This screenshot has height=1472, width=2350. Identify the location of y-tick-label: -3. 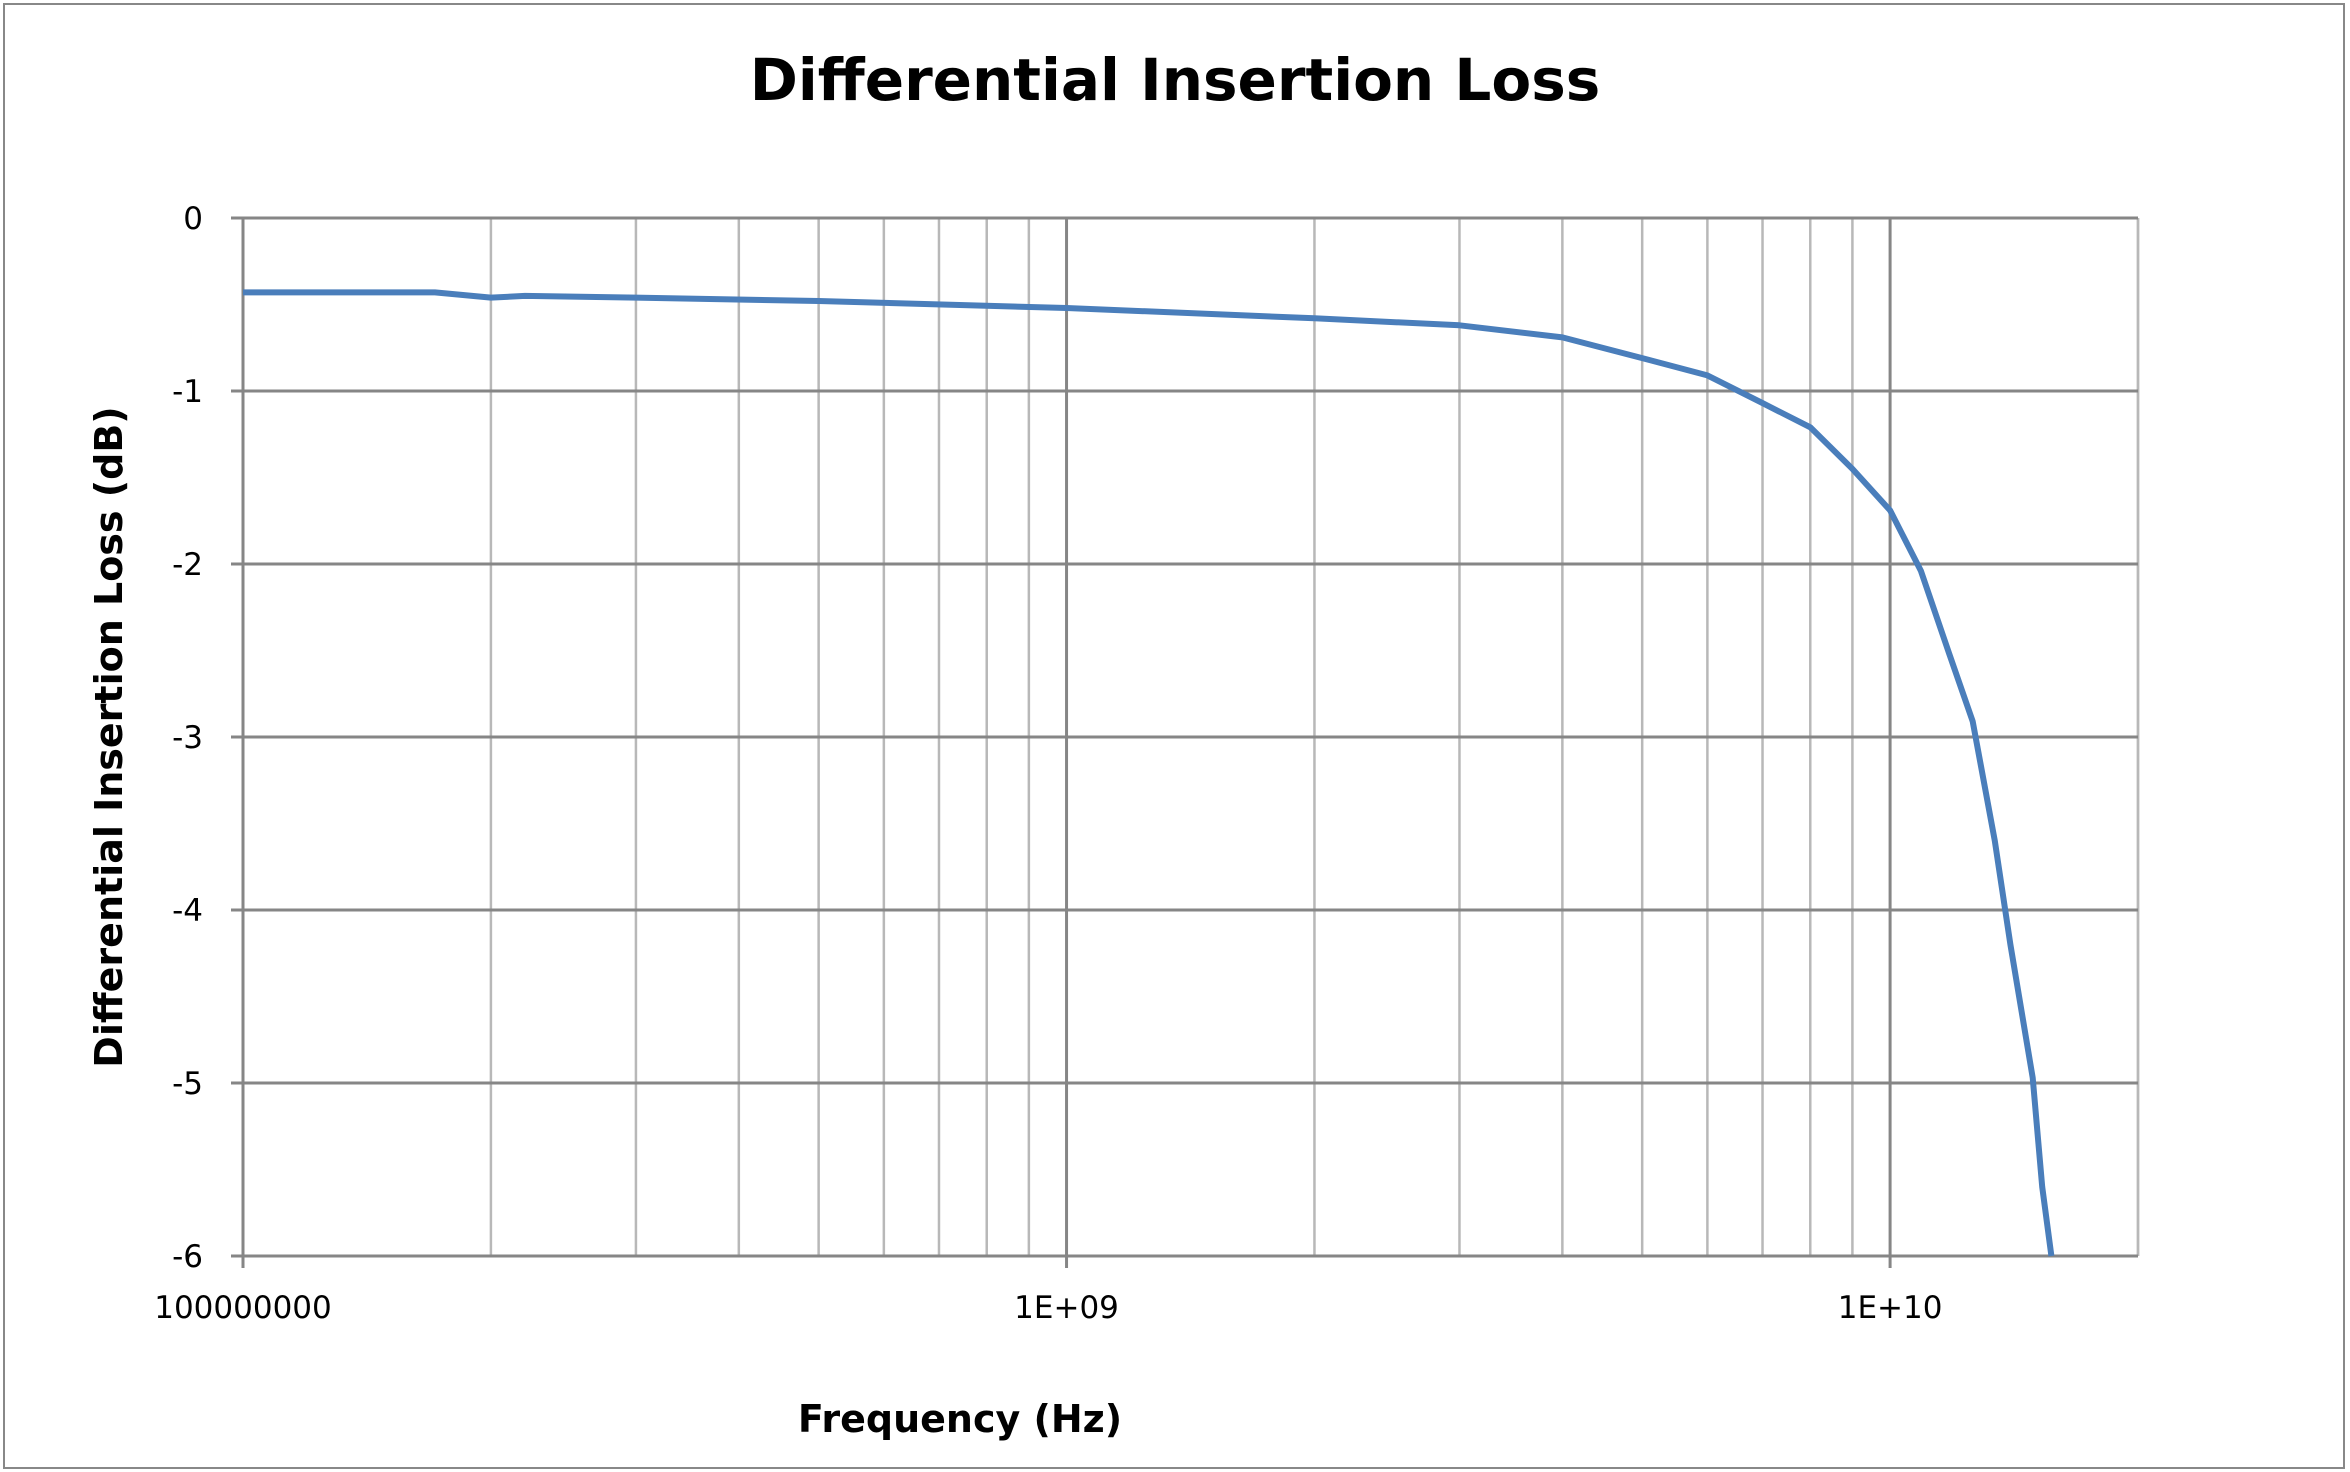
(187, 738).